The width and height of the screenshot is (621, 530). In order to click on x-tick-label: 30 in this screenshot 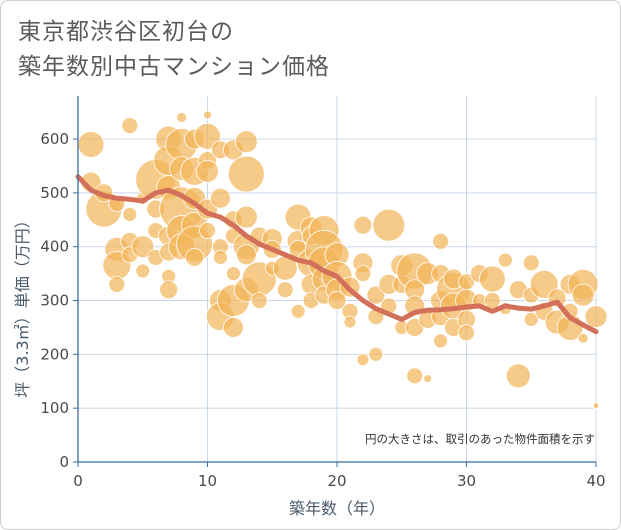, I will do `click(466, 481)`.